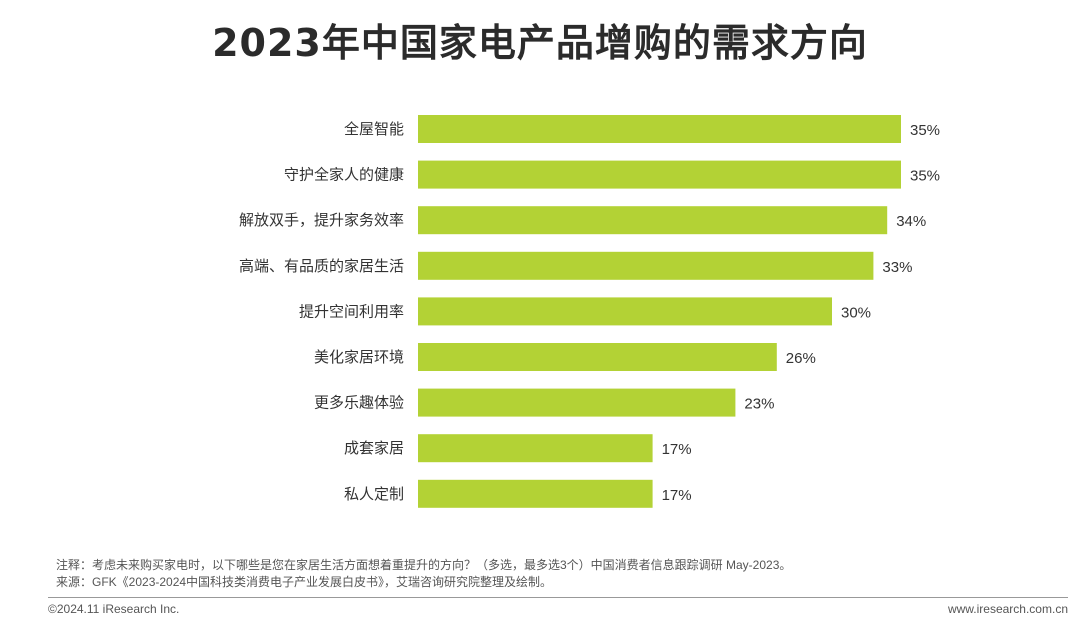  Describe the element at coordinates (897, 267) in the screenshot. I see `data-label: 33%` at that location.